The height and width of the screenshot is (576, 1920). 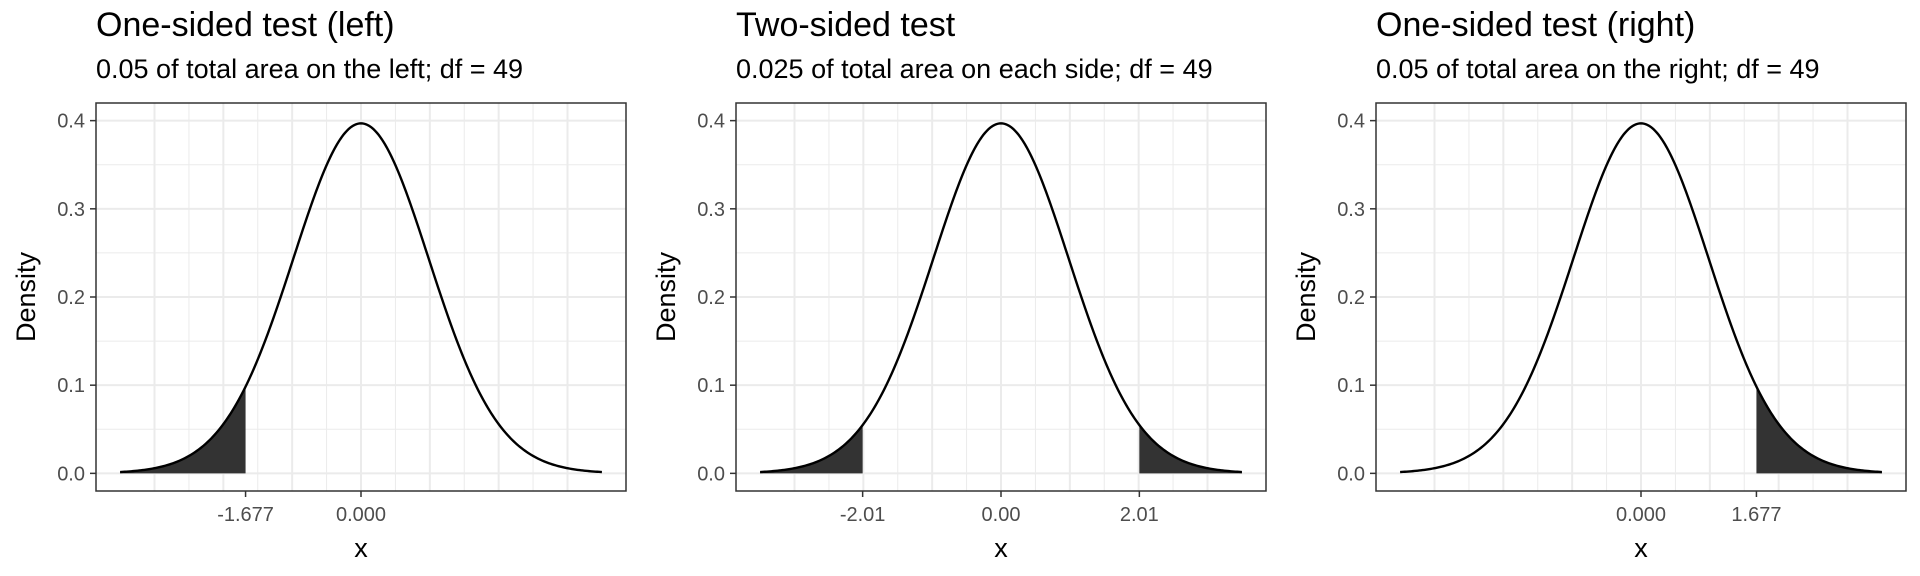 I want to click on x-tick-label: 2.01, so click(x=1139, y=515).